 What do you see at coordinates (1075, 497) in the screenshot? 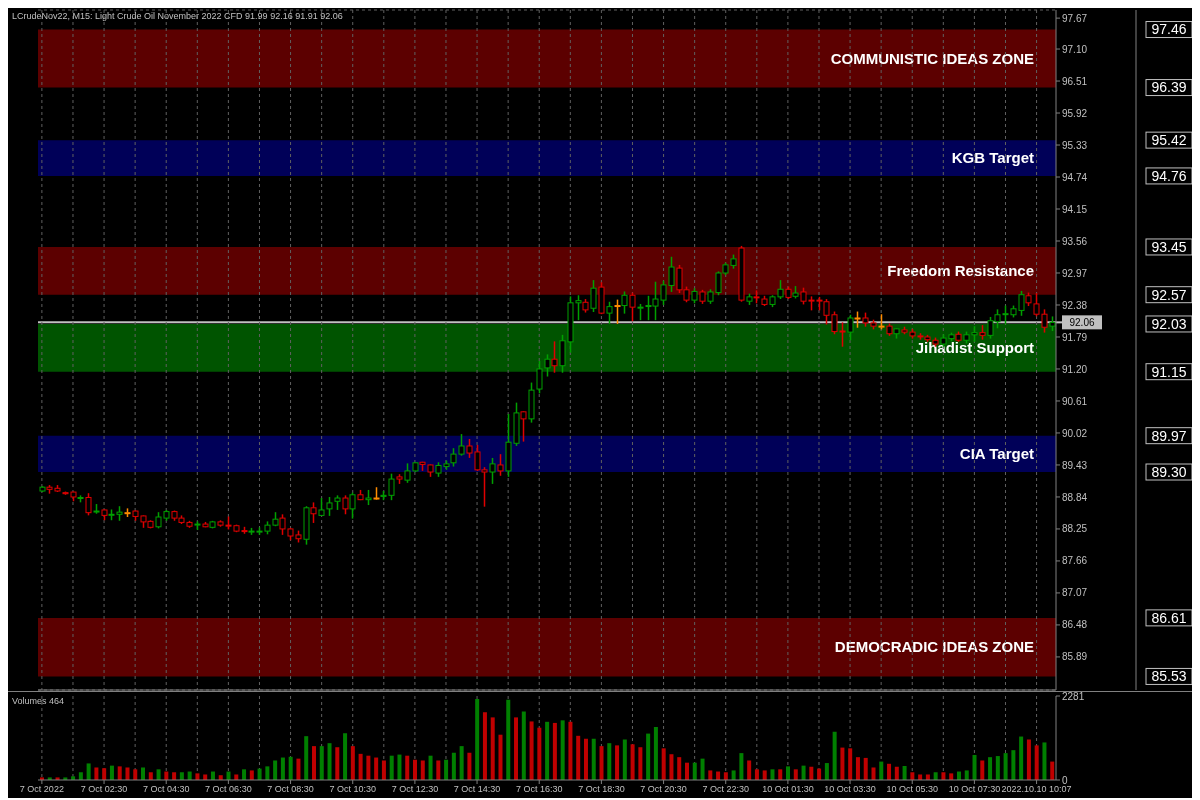
I see `y-tick-label: 88.84` at bounding box center [1075, 497].